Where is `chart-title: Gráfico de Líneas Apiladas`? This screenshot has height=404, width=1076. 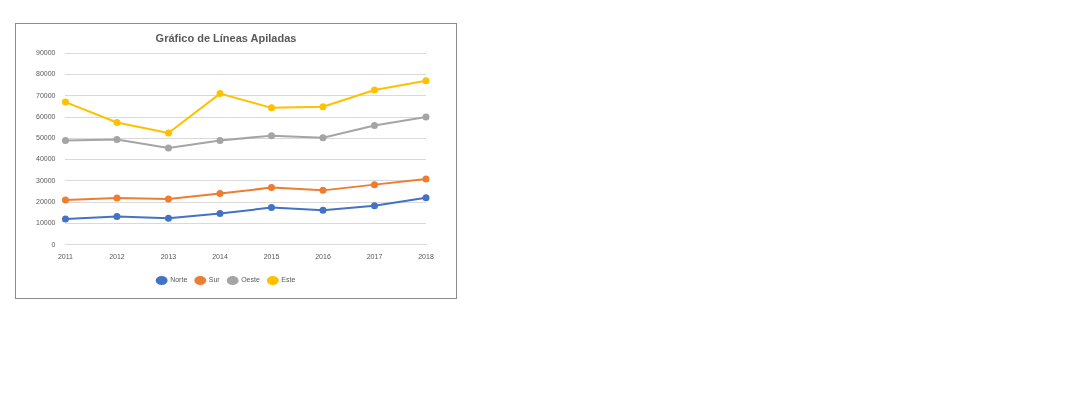
chart-title: Gráfico de Líneas Apiladas is located at coordinates (226, 37).